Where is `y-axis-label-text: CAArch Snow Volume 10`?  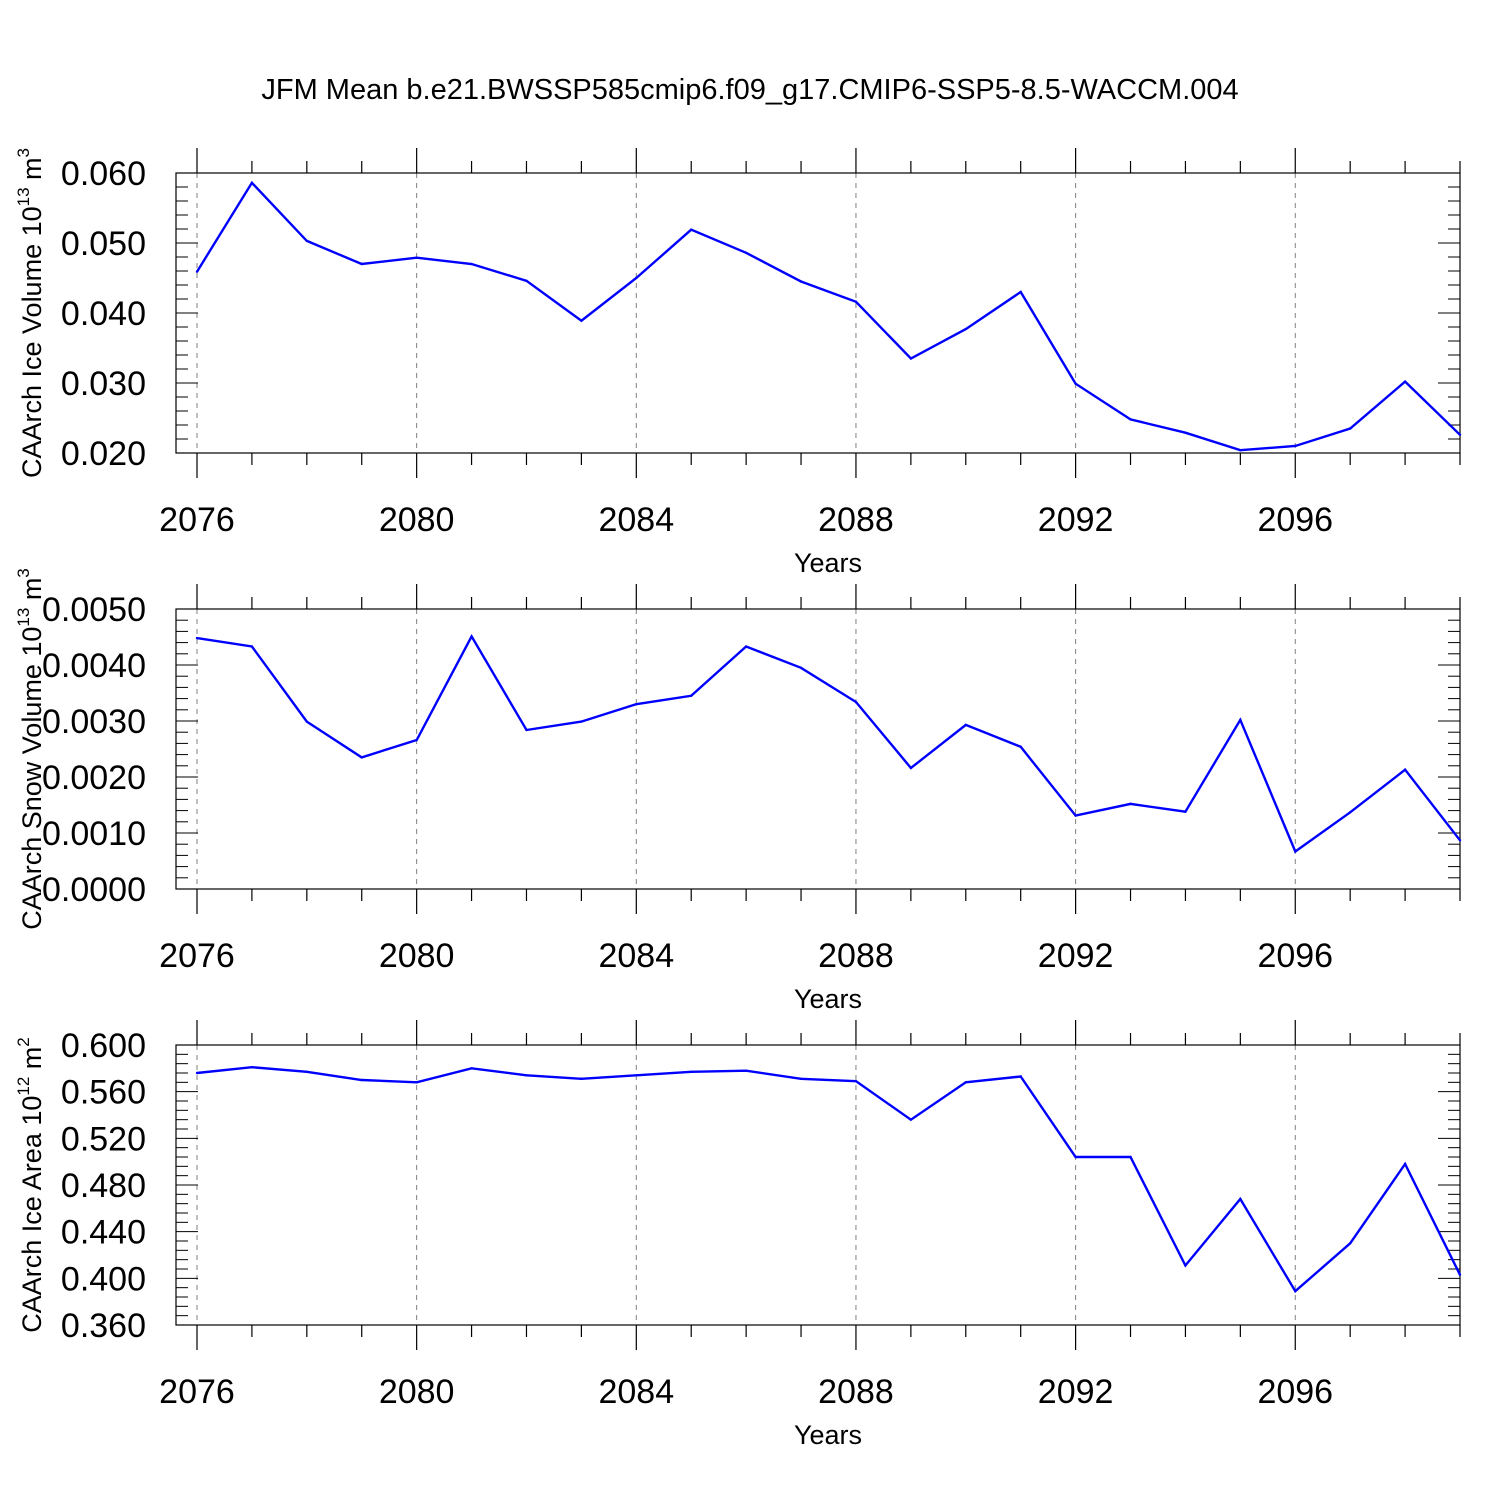 y-axis-label-text: CAArch Snow Volume 10 is located at coordinates (32, 778).